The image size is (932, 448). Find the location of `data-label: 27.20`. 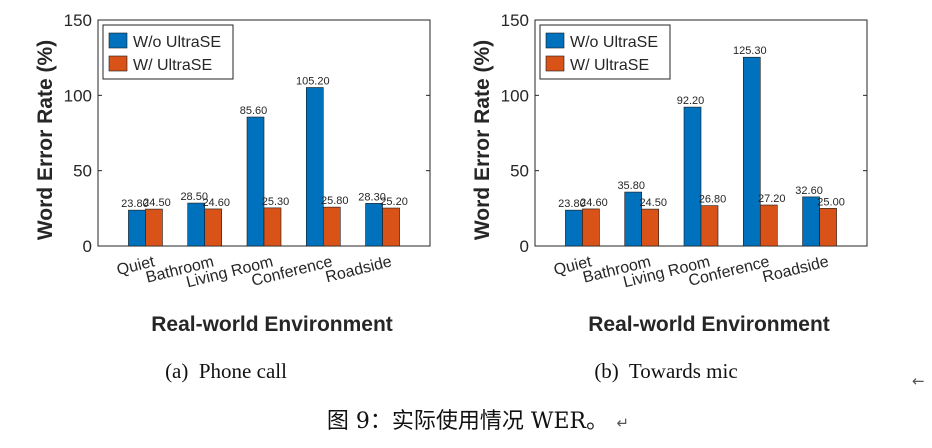

data-label: 27.20 is located at coordinates (772, 199).